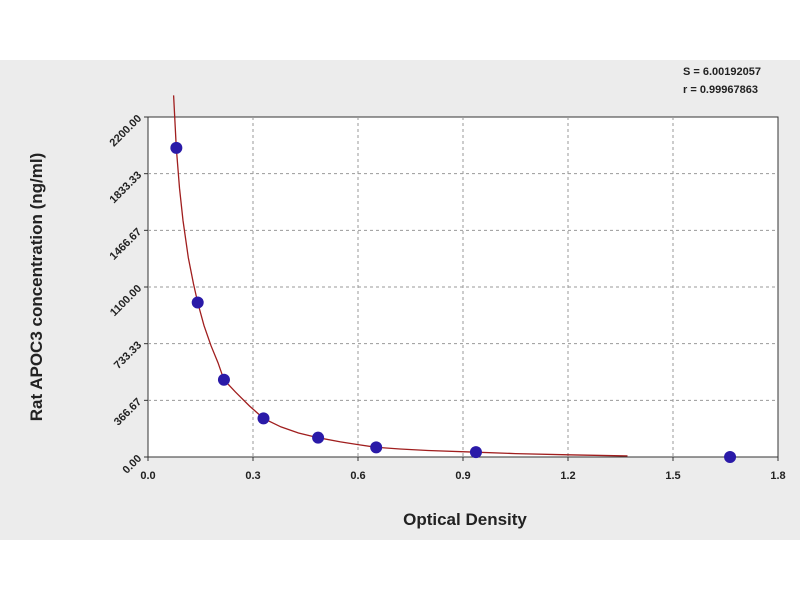 The width and height of the screenshot is (800, 600). I want to click on x-tick-label: 1.8, so click(777, 476).